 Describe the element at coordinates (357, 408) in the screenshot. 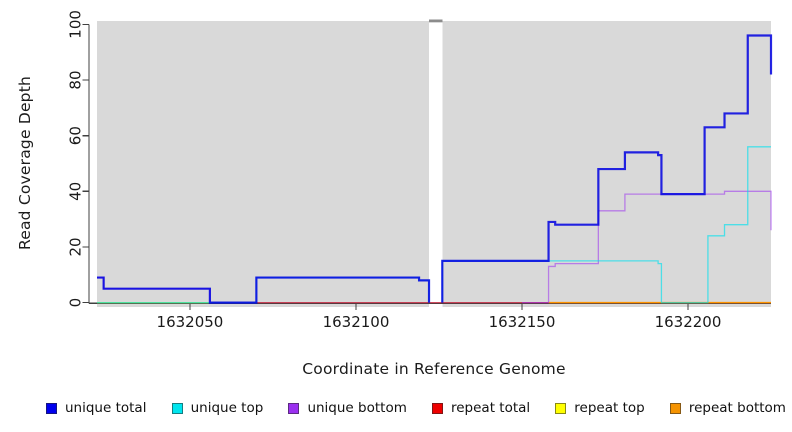

I see `legend-label: unique bottom` at that location.